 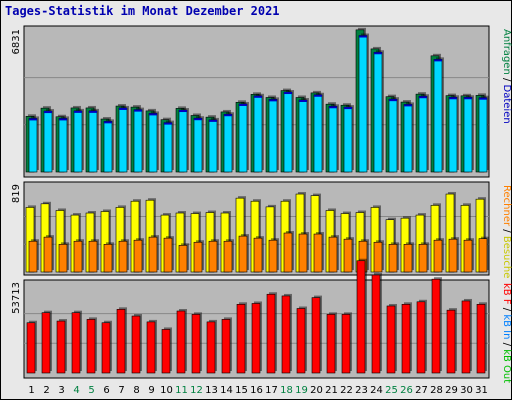 What do you see at coordinates (136, 390) in the screenshot?
I see `x-tick-label: 8` at bounding box center [136, 390].